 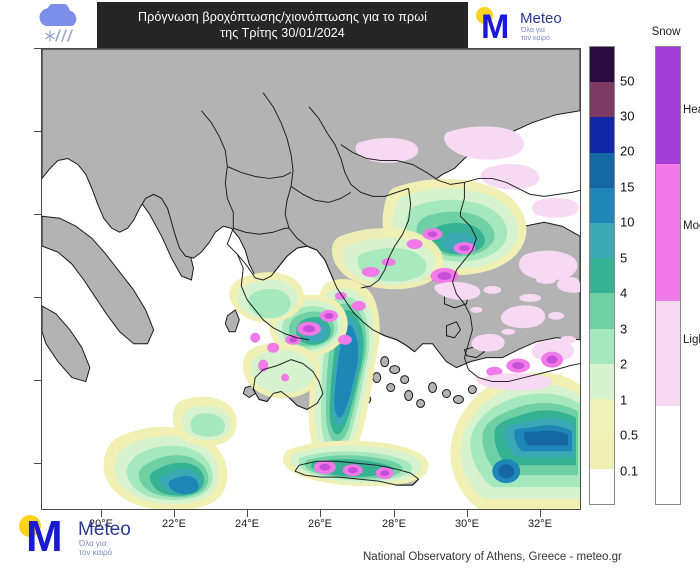 I want to click on snow-band-moderate, so click(x=668, y=232).